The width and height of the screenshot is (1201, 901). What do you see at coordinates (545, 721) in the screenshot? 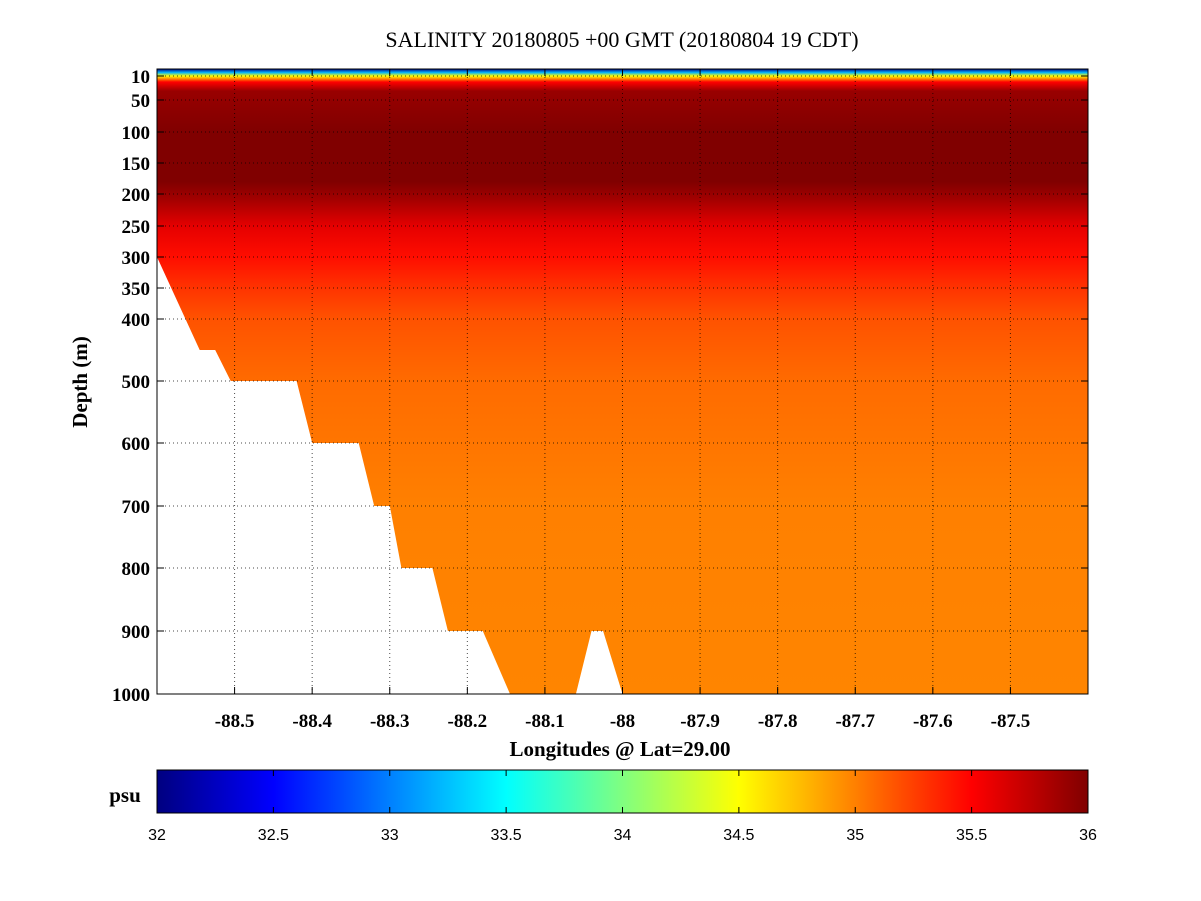
I see `x-tick-label: -88.1` at bounding box center [545, 721].